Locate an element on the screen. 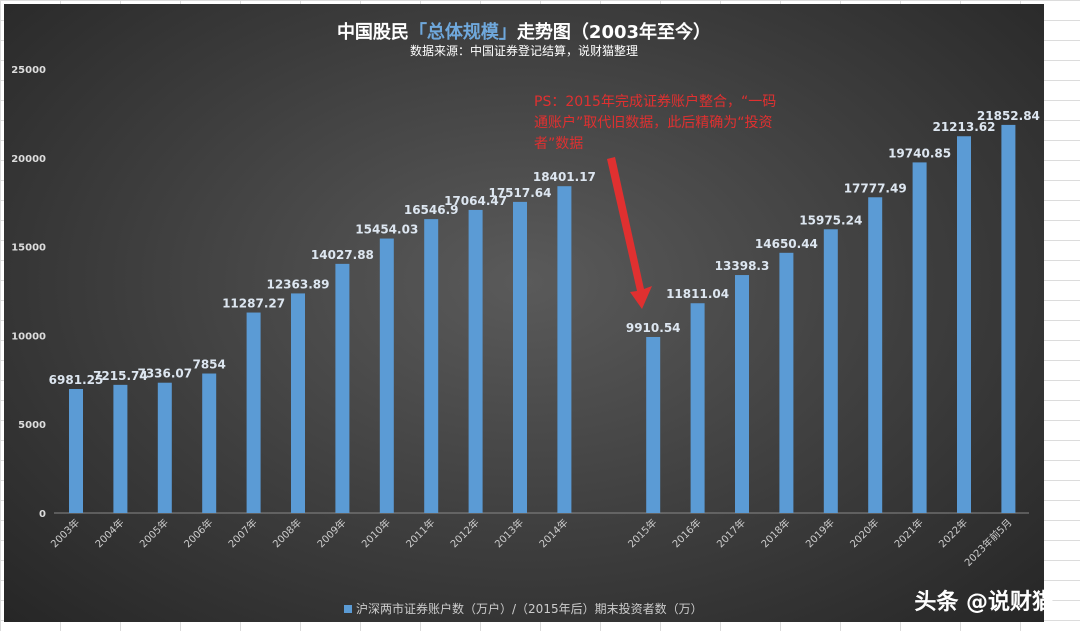 The height and width of the screenshot is (631, 1080). x-tick-label: 2020年 is located at coordinates (864, 533).